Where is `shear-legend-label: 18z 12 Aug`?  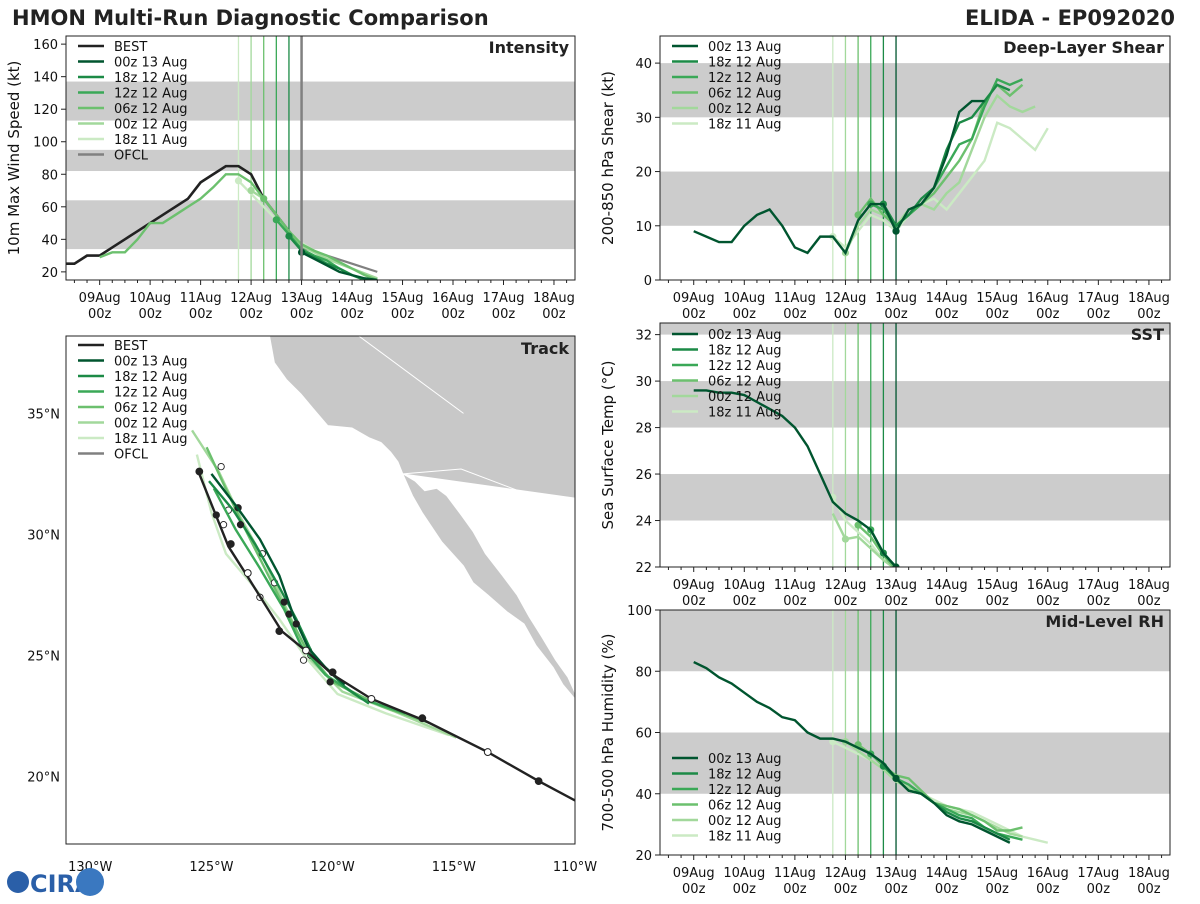 shear-legend-label: 18z 12 Aug is located at coordinates (745, 63).